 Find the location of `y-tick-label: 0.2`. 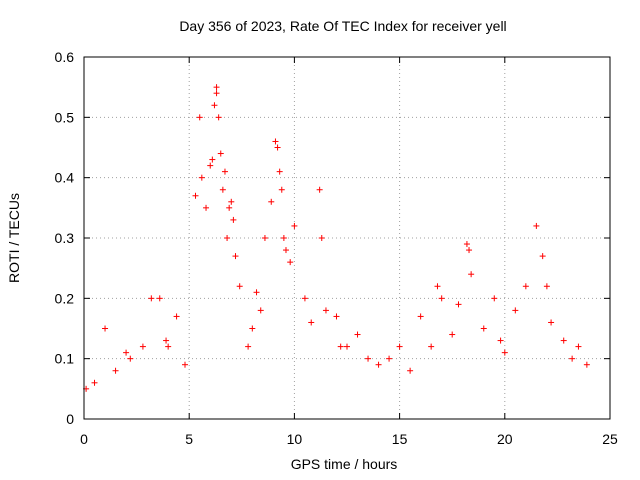

y-tick-label: 0.2 is located at coordinates (65, 298).